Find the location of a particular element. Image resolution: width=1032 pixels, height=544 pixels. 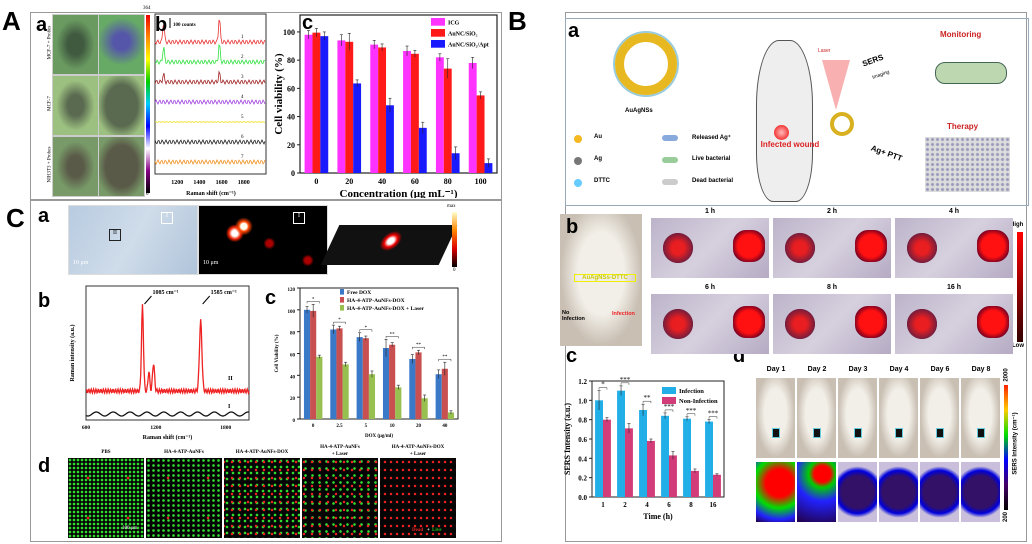

image-title: HA-4-ATP-AuNFs + Laser is located at coordinates (340, 451).